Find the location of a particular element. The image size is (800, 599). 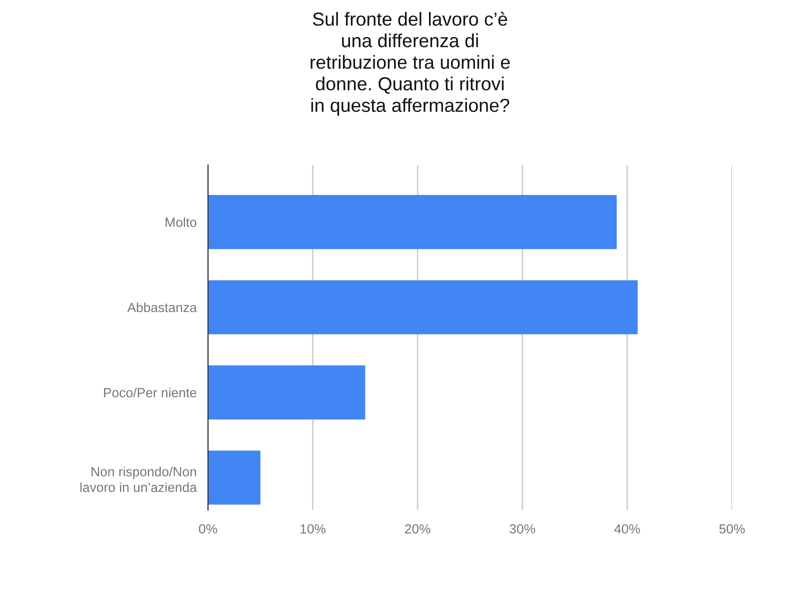

y-tick-label: Molto is located at coordinates (181, 222).